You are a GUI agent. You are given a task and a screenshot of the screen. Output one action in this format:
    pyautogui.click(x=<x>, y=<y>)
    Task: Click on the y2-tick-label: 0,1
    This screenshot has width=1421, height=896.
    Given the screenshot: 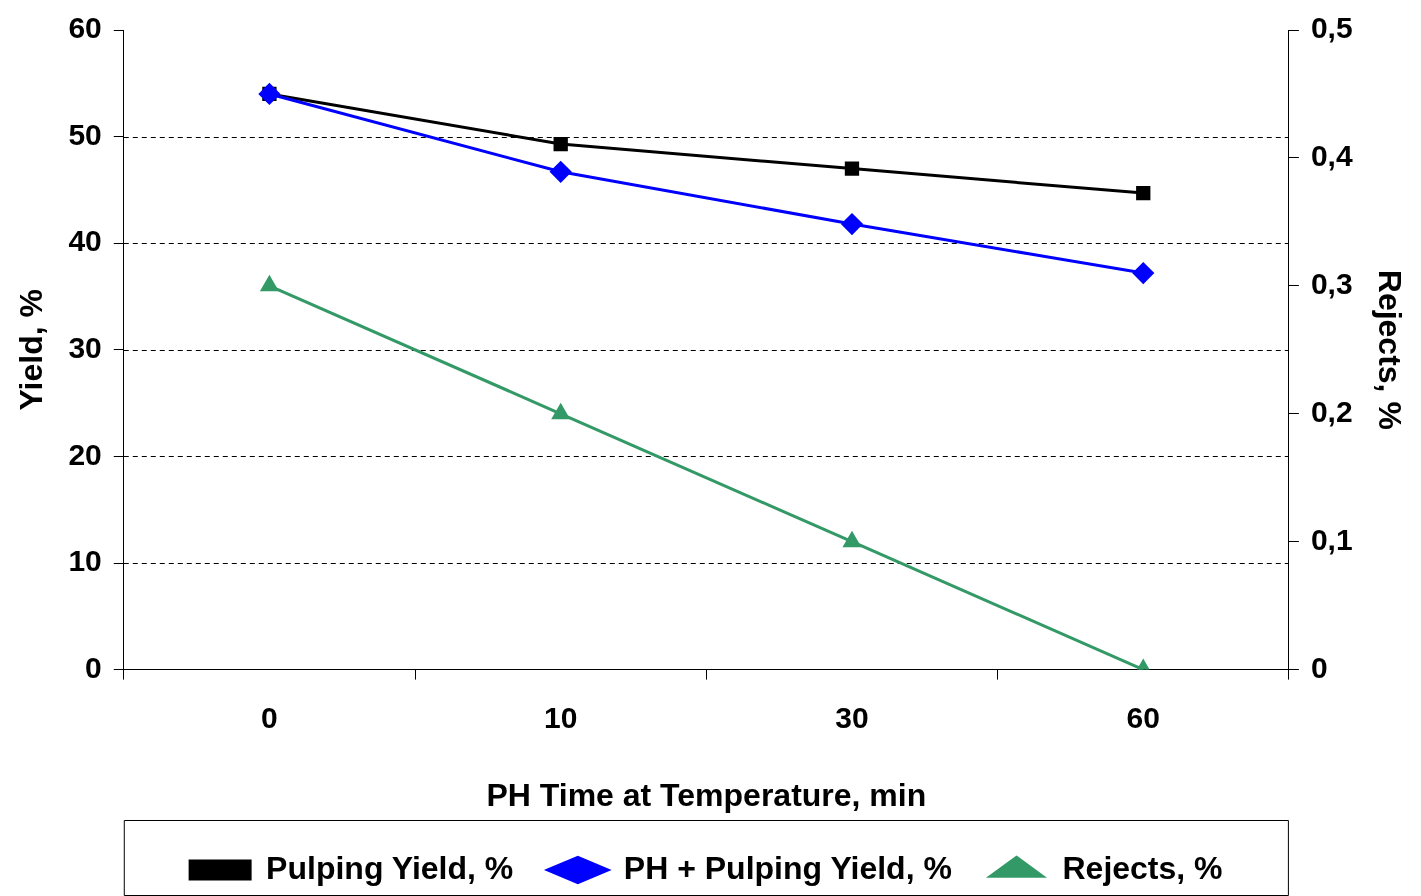 What is the action you would take?
    pyautogui.click(x=1331, y=539)
    